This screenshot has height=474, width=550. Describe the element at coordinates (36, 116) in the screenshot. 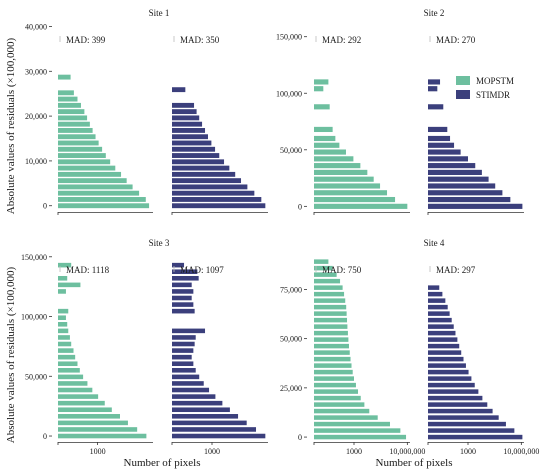

I see `y-tick-label: 20,000` at that location.